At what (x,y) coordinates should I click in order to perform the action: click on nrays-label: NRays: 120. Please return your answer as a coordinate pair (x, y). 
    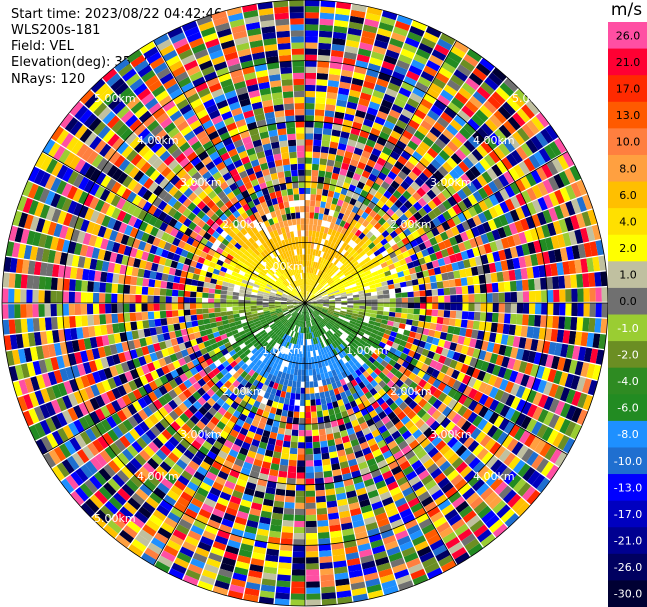
    Looking at the image, I should click on (48, 79).